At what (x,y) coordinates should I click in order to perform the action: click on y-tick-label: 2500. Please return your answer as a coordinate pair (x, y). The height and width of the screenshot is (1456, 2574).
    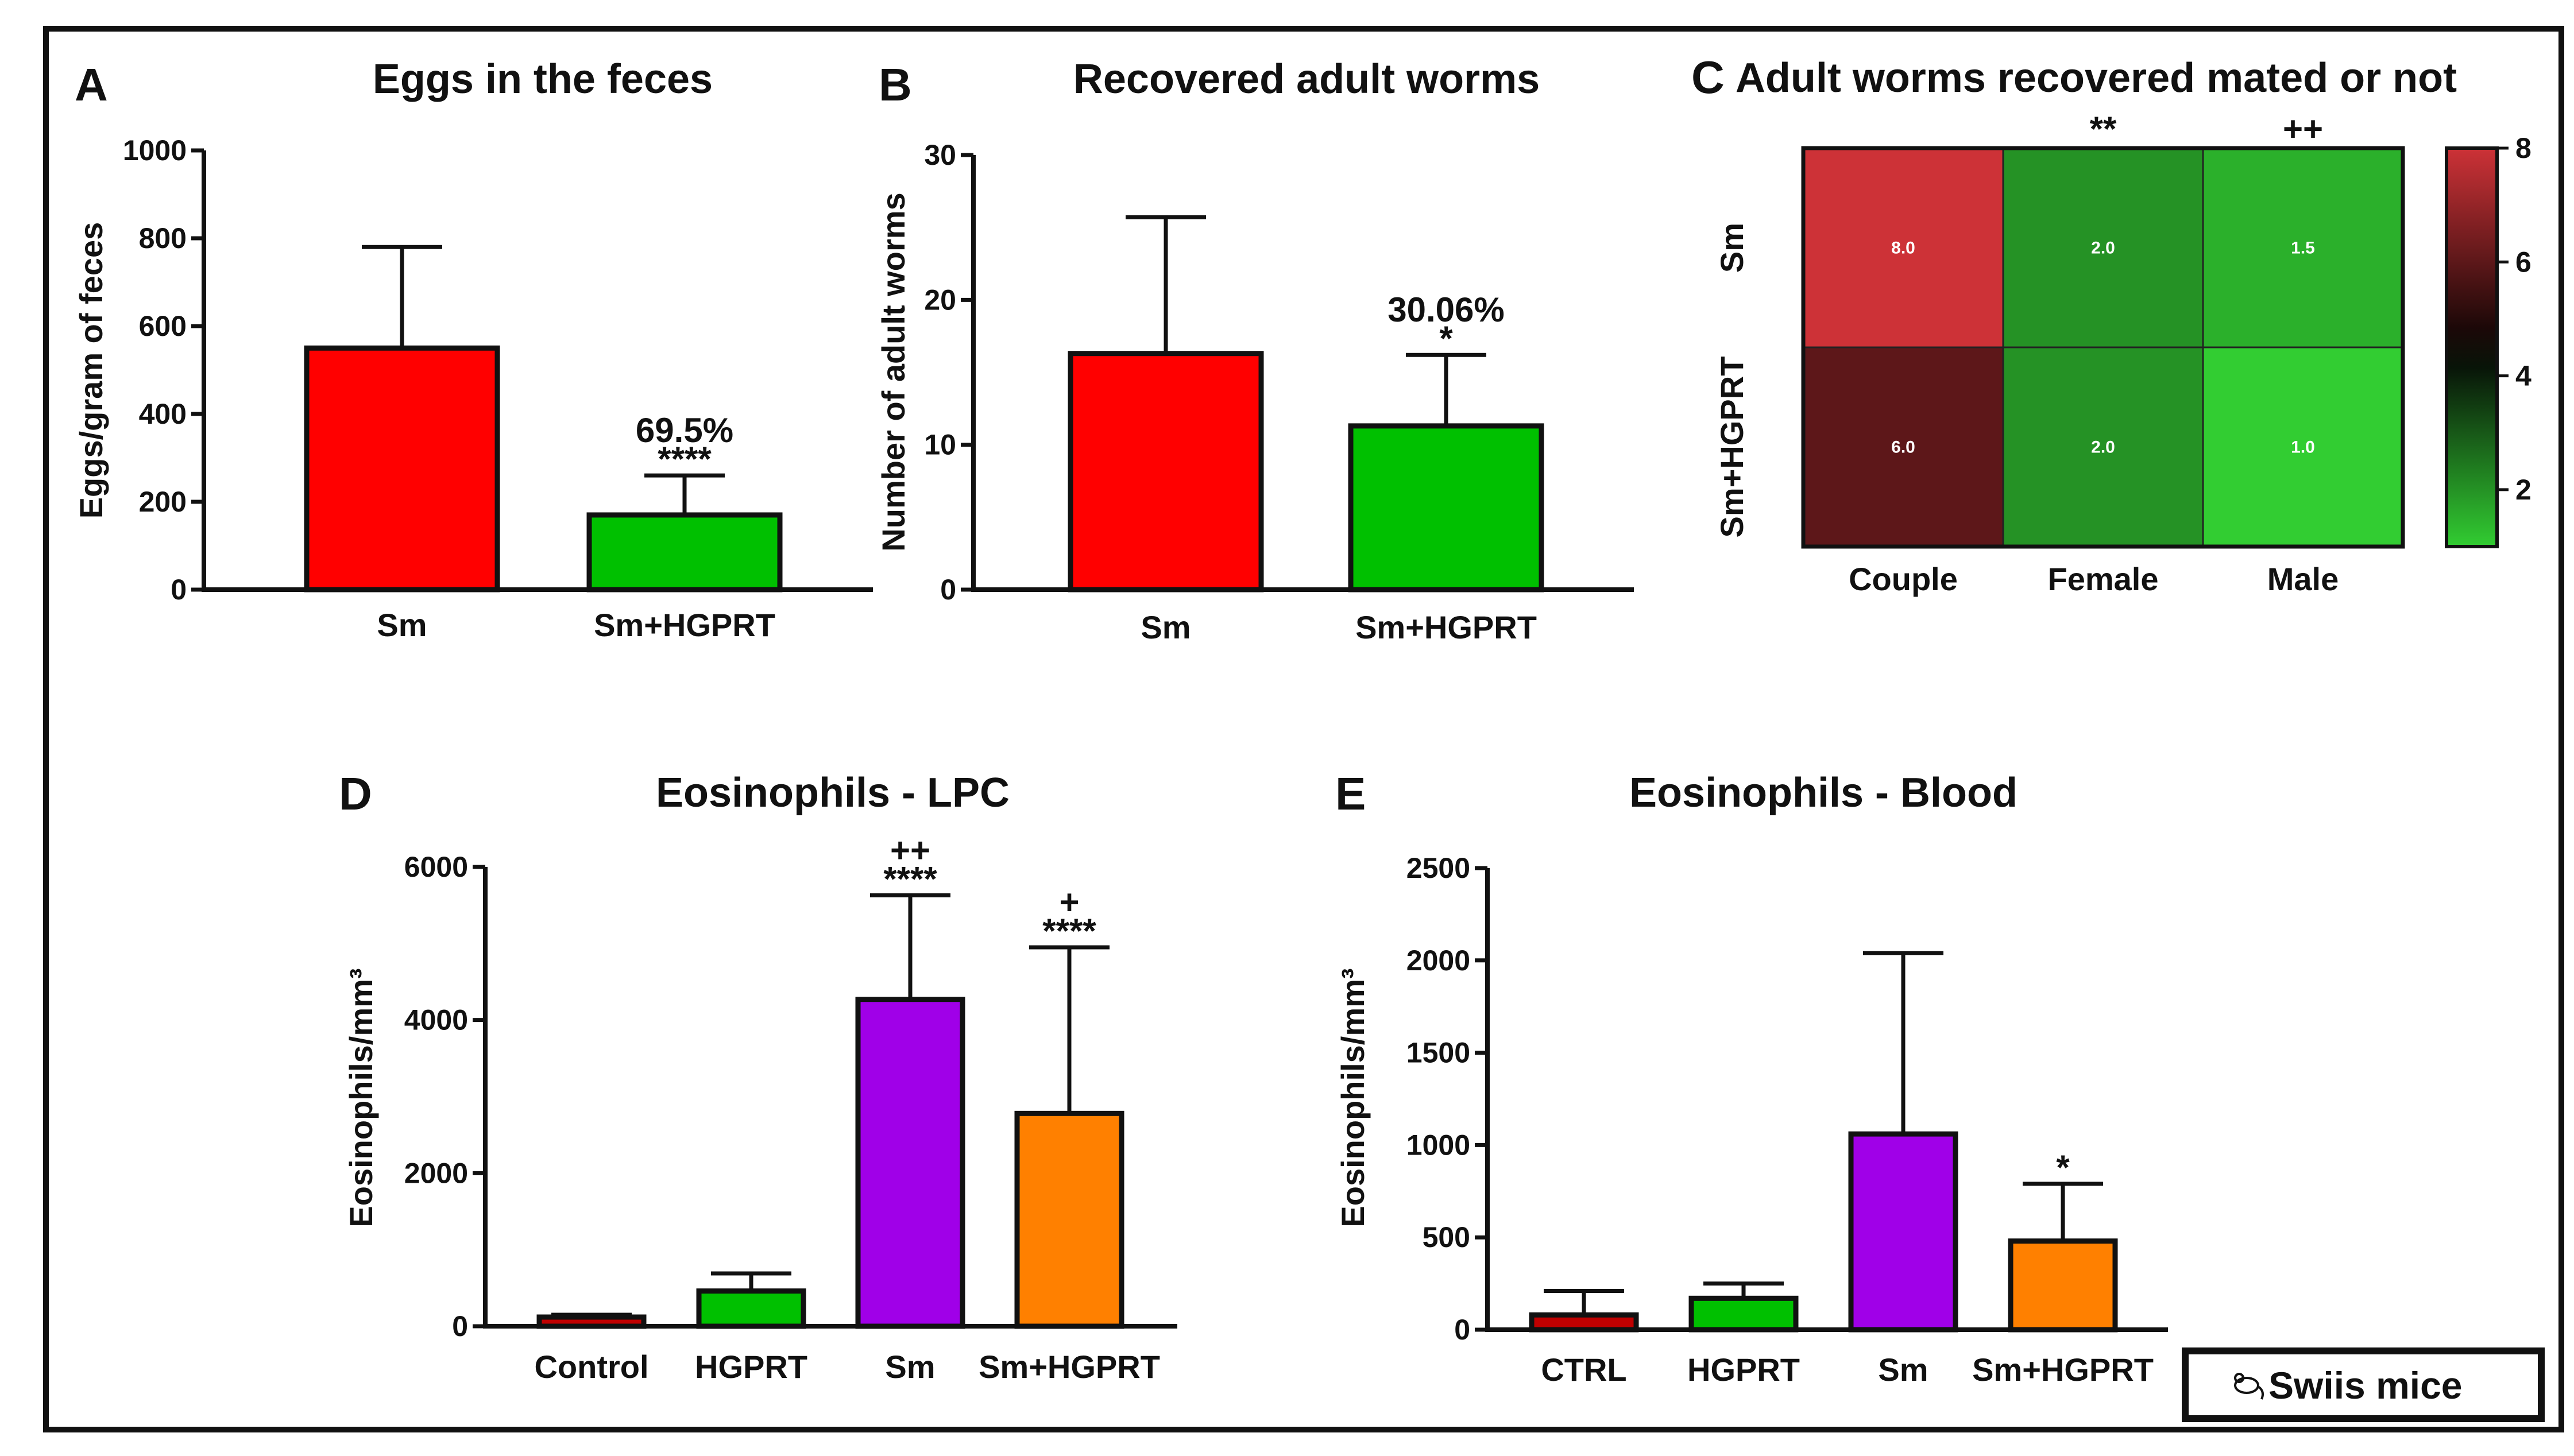
    Looking at the image, I should click on (1438, 868).